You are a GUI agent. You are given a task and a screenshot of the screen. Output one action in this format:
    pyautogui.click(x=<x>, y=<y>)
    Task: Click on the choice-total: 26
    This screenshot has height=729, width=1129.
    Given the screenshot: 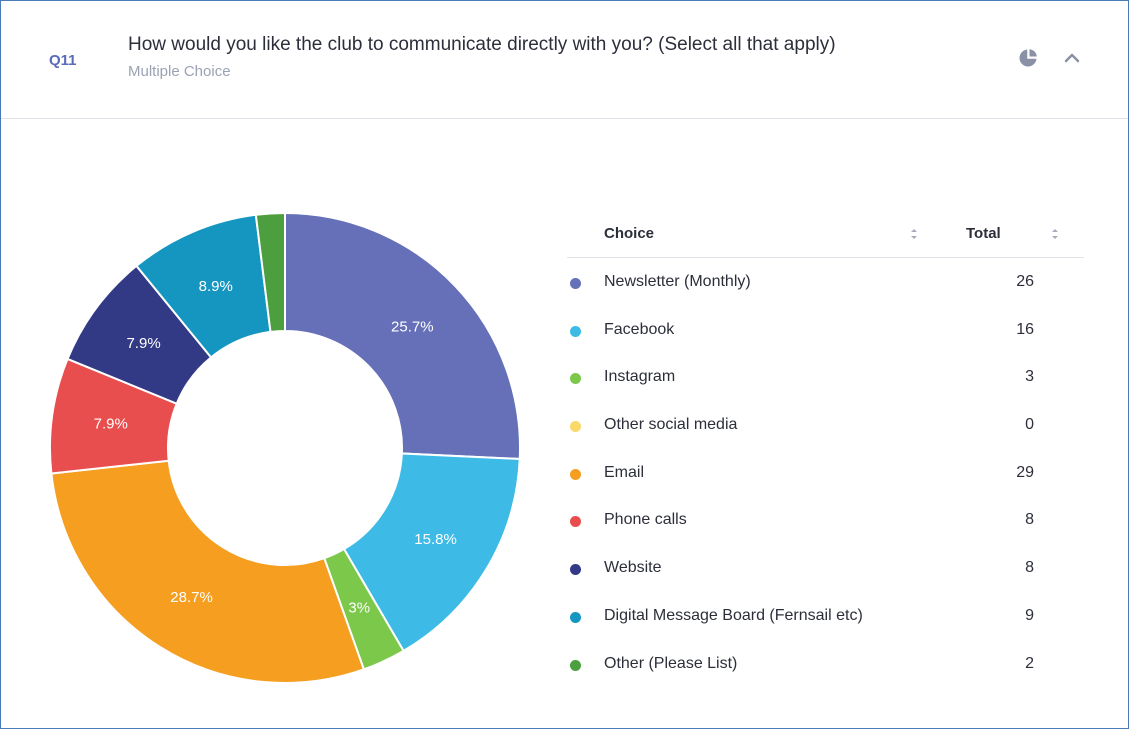 What is the action you would take?
    pyautogui.click(x=1025, y=281)
    